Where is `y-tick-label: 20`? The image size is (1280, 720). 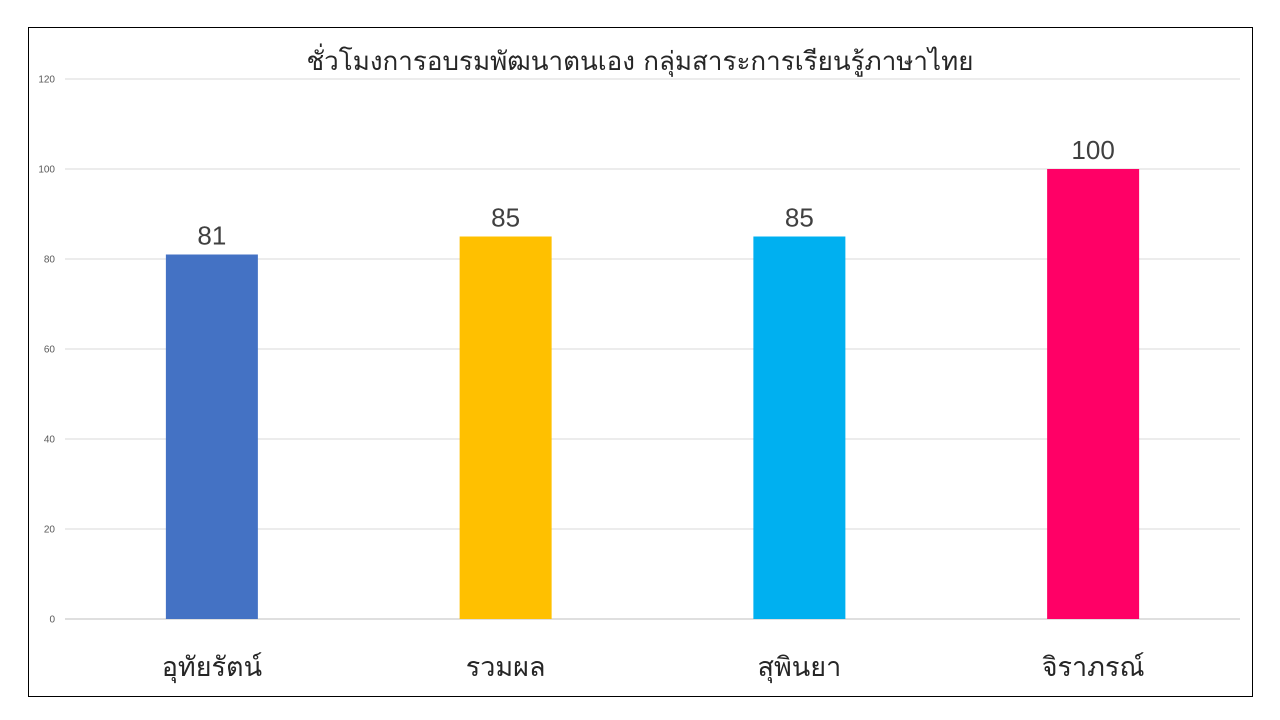
y-tick-label: 20 is located at coordinates (50, 530).